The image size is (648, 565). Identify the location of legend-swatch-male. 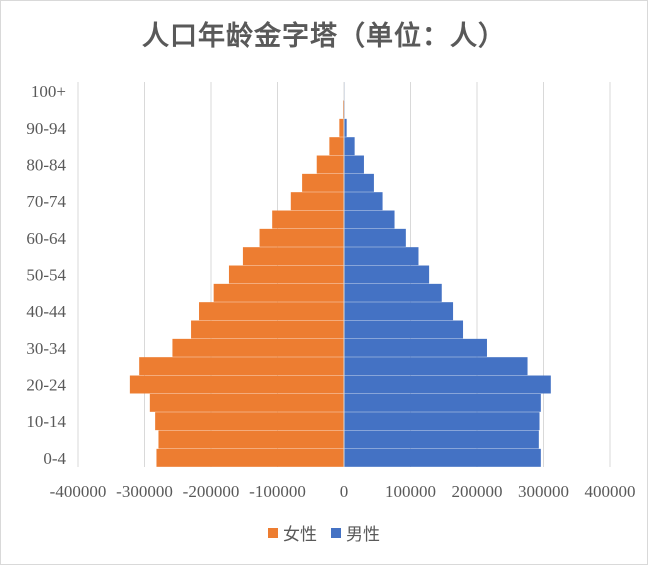
(336, 532).